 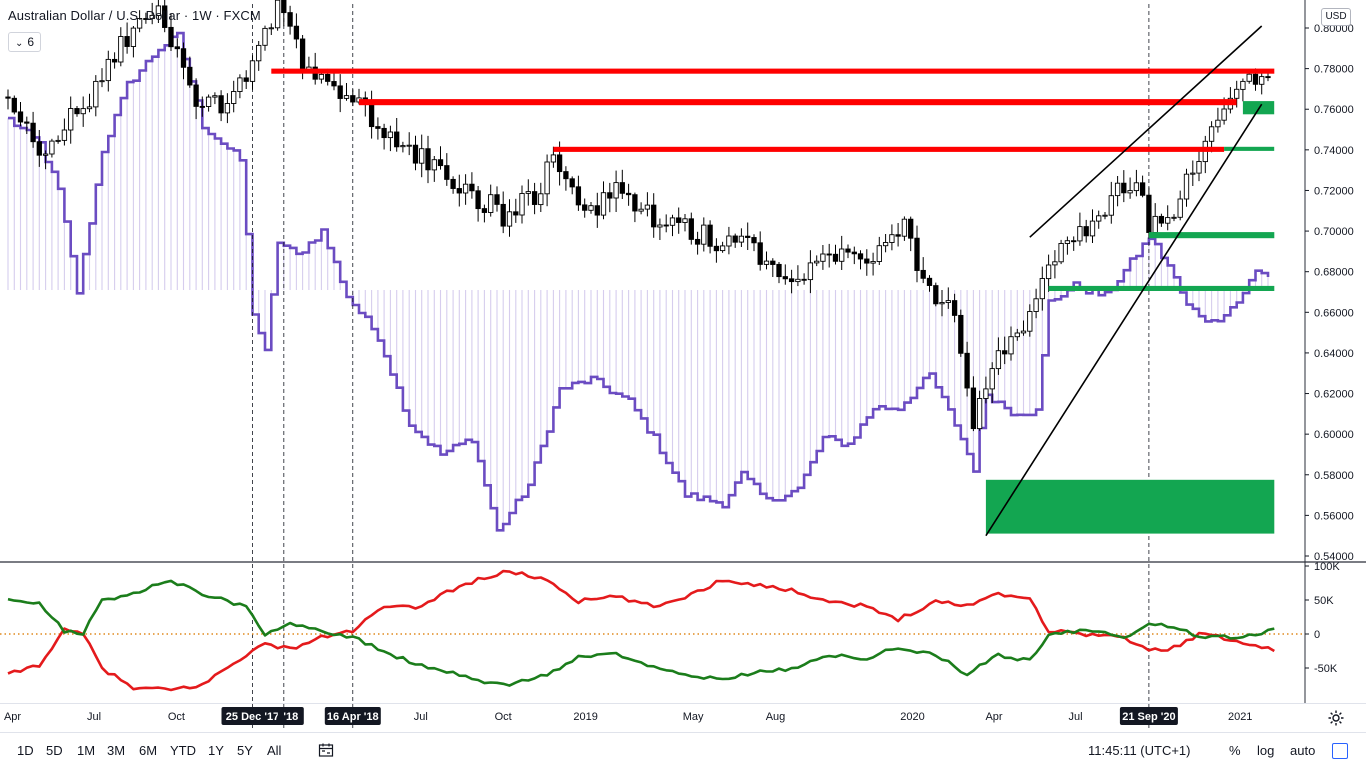 What do you see at coordinates (1336, 718) in the screenshot?
I see `gear-icon` at bounding box center [1336, 718].